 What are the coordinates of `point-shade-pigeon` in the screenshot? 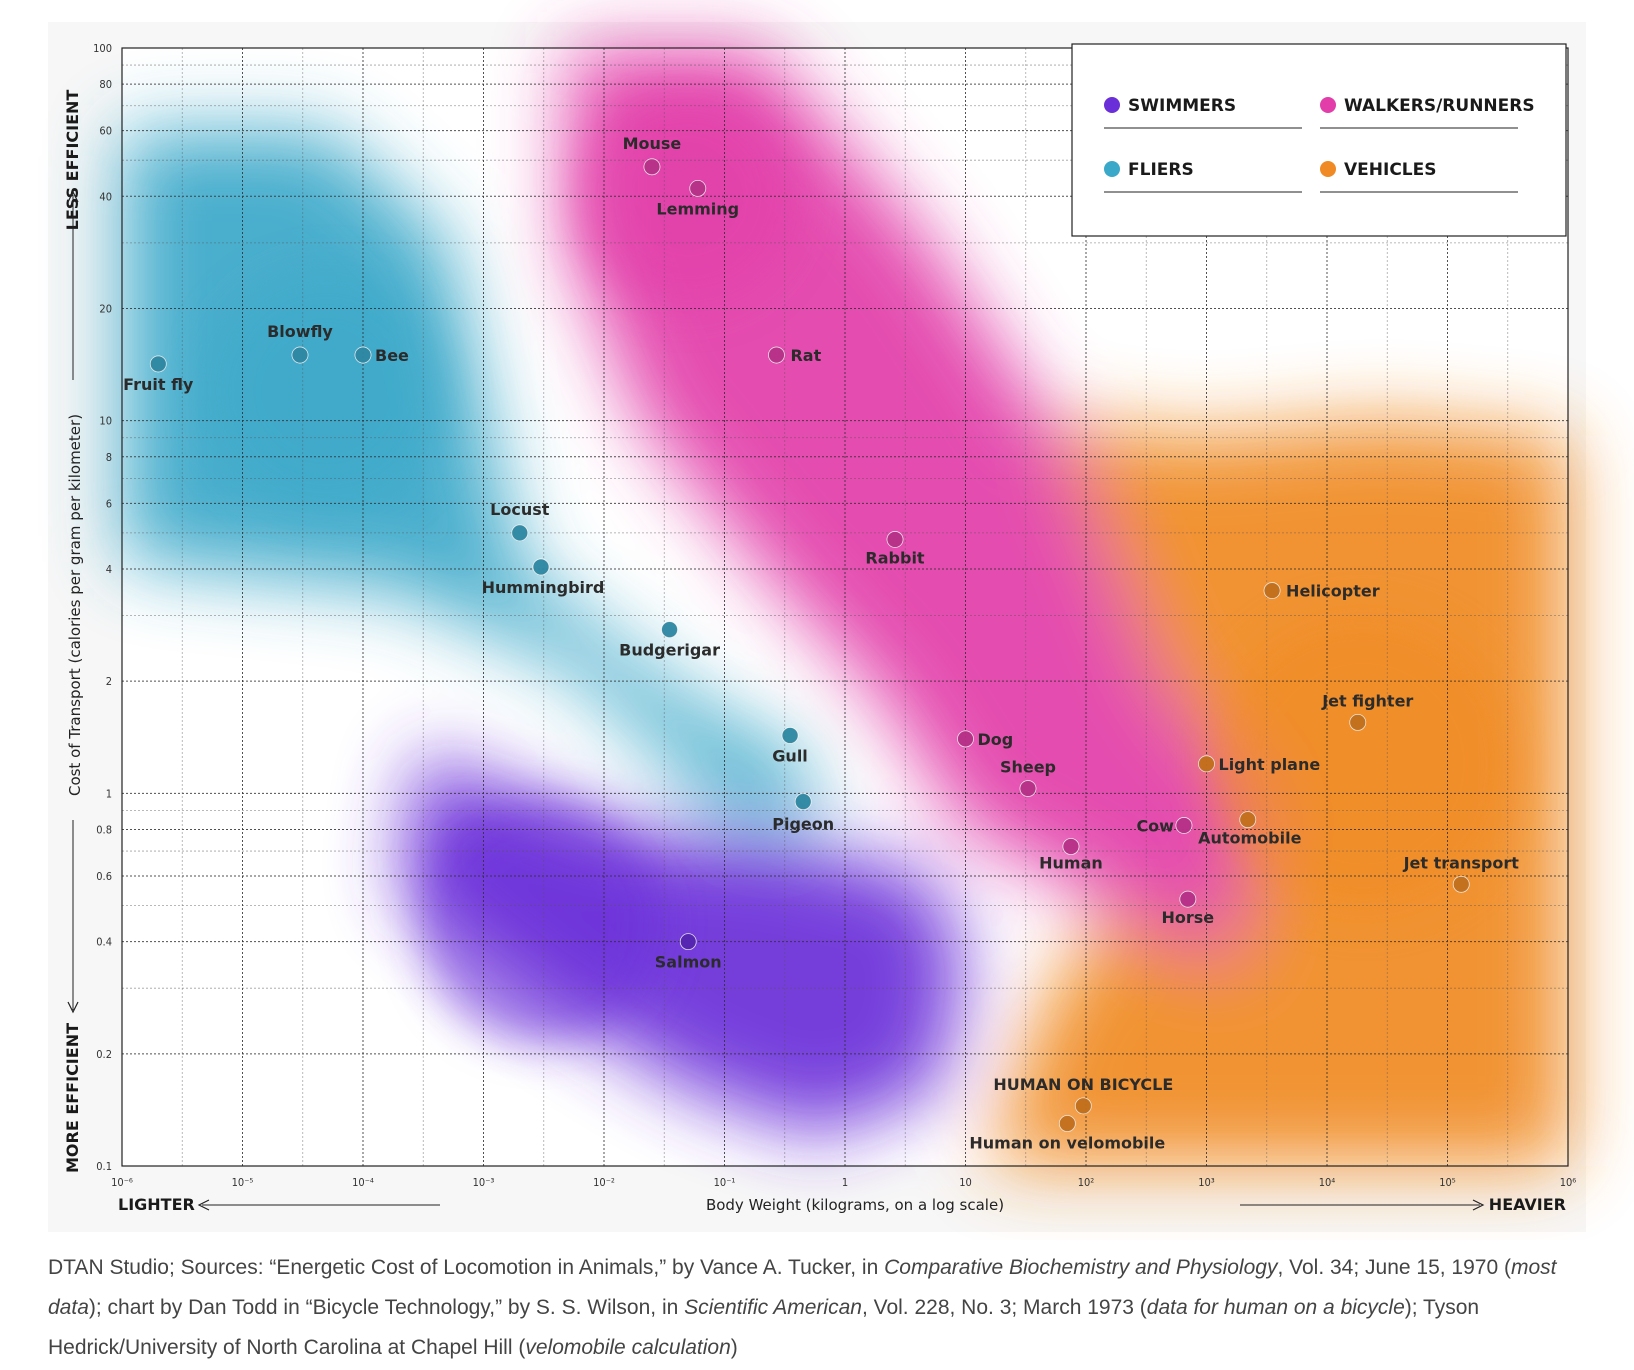 It's located at (803, 801).